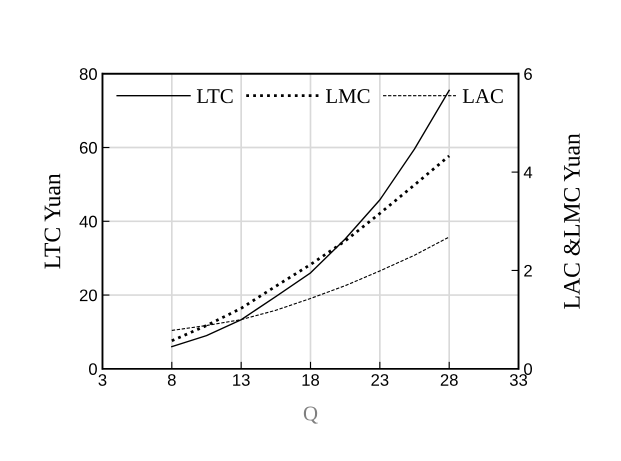 Image resolution: width=621 pixels, height=461 pixels. Describe the element at coordinates (311, 380) in the screenshot. I see `x-tick-label: 18` at that location.